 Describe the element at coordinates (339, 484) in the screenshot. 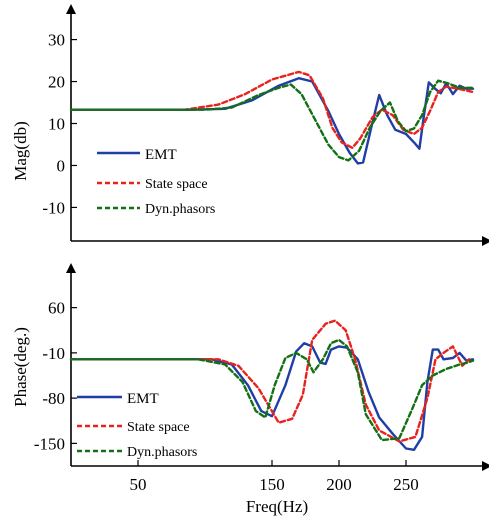

I see `phase-x-tick-label: 200` at that location.